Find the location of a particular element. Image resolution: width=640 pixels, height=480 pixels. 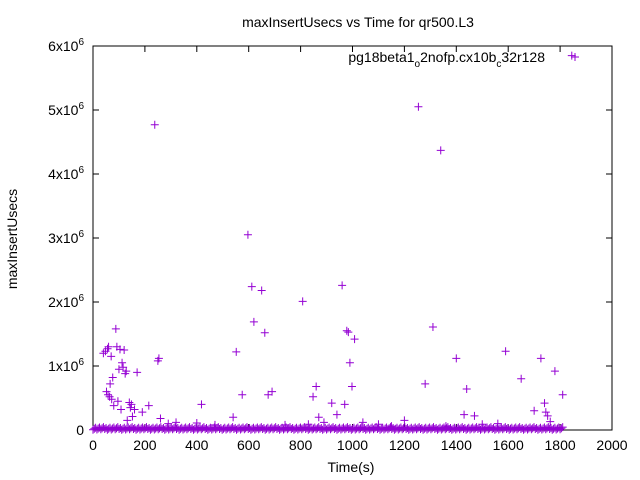

y-tick-label: 1x10⁶ is located at coordinates (66, 365).